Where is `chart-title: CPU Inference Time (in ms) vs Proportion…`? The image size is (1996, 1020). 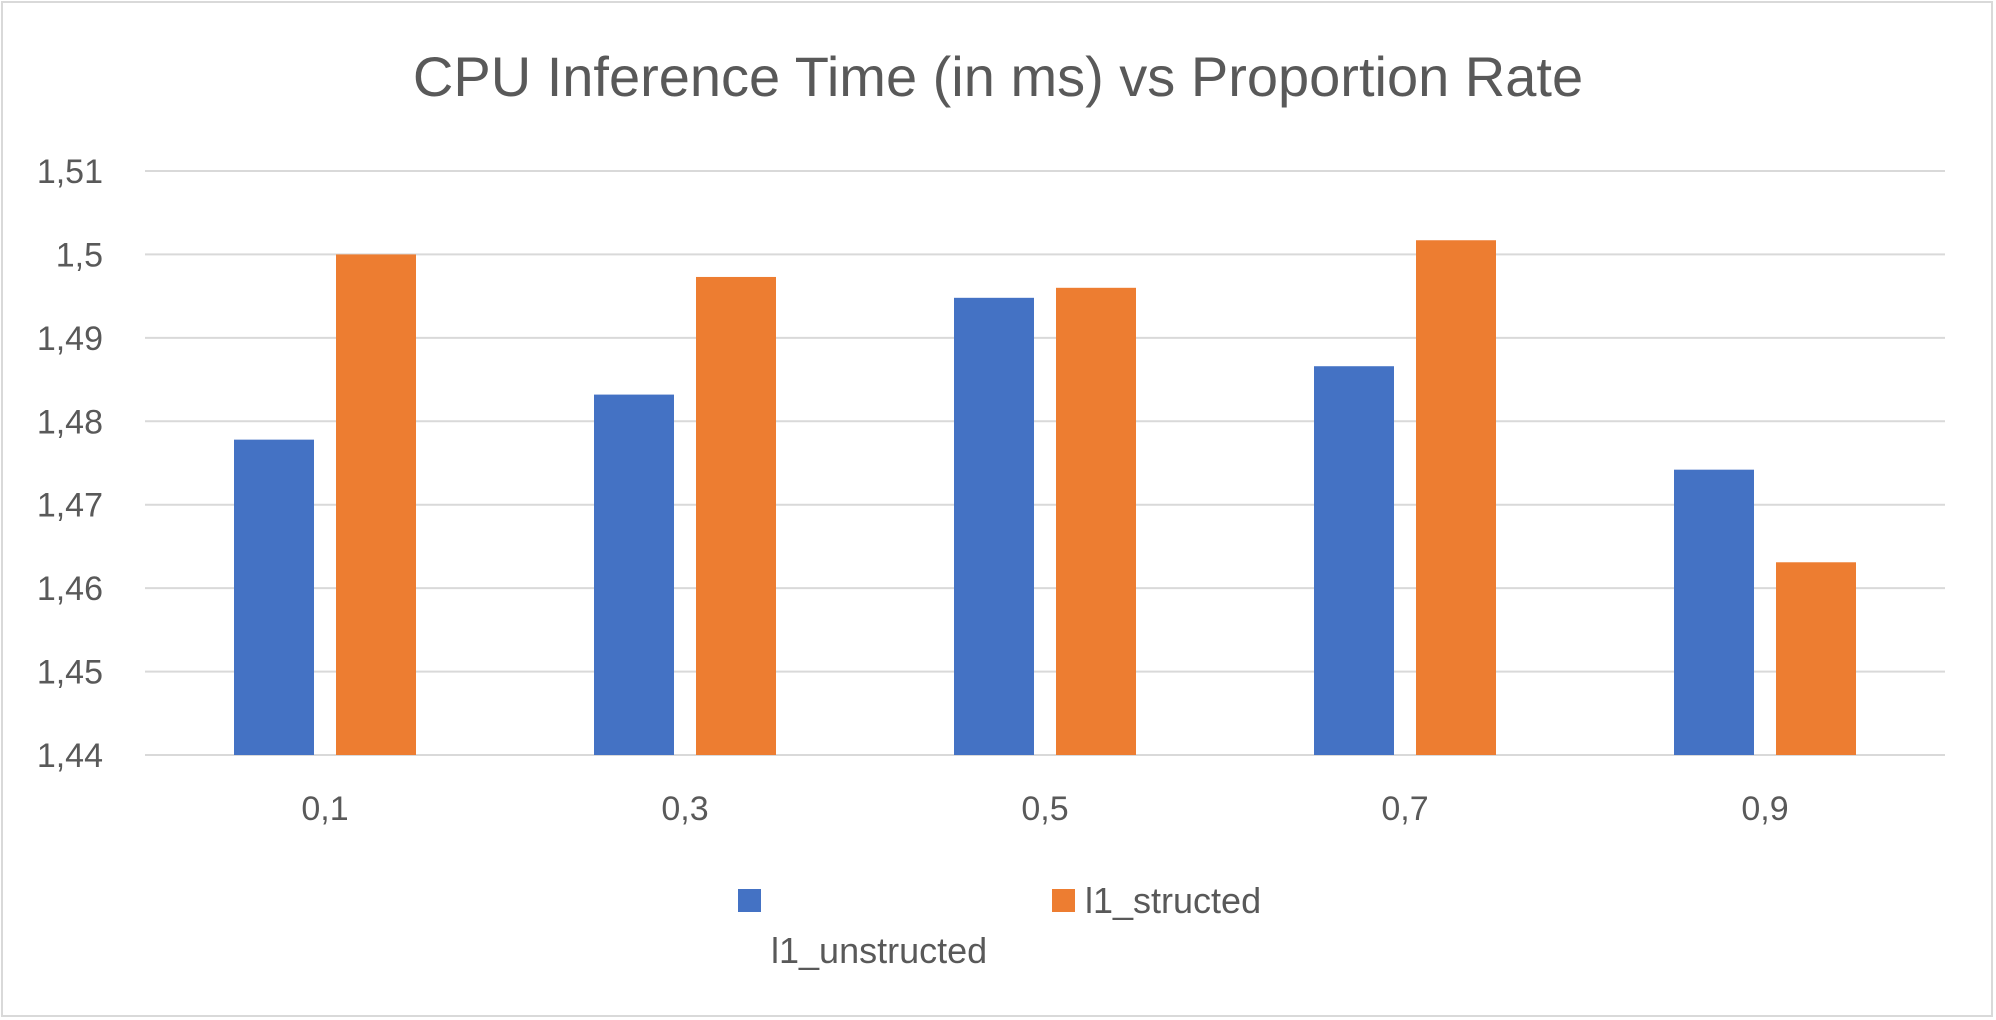 chart-title: CPU Inference Time (in ms) vs Proportion… is located at coordinates (998, 76).